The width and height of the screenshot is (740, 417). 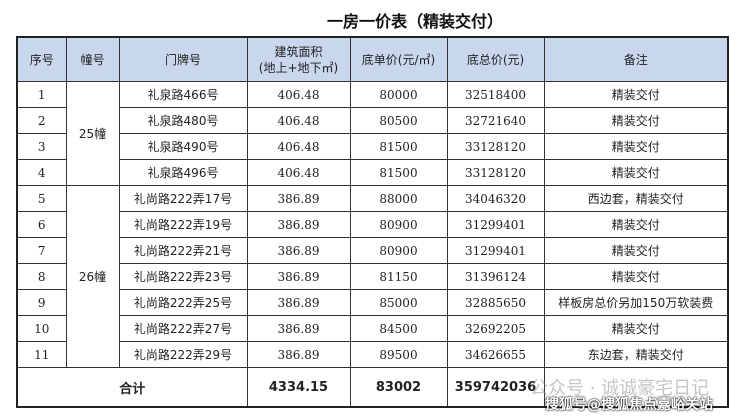 I want to click on column-header: 序号, so click(x=41, y=59).